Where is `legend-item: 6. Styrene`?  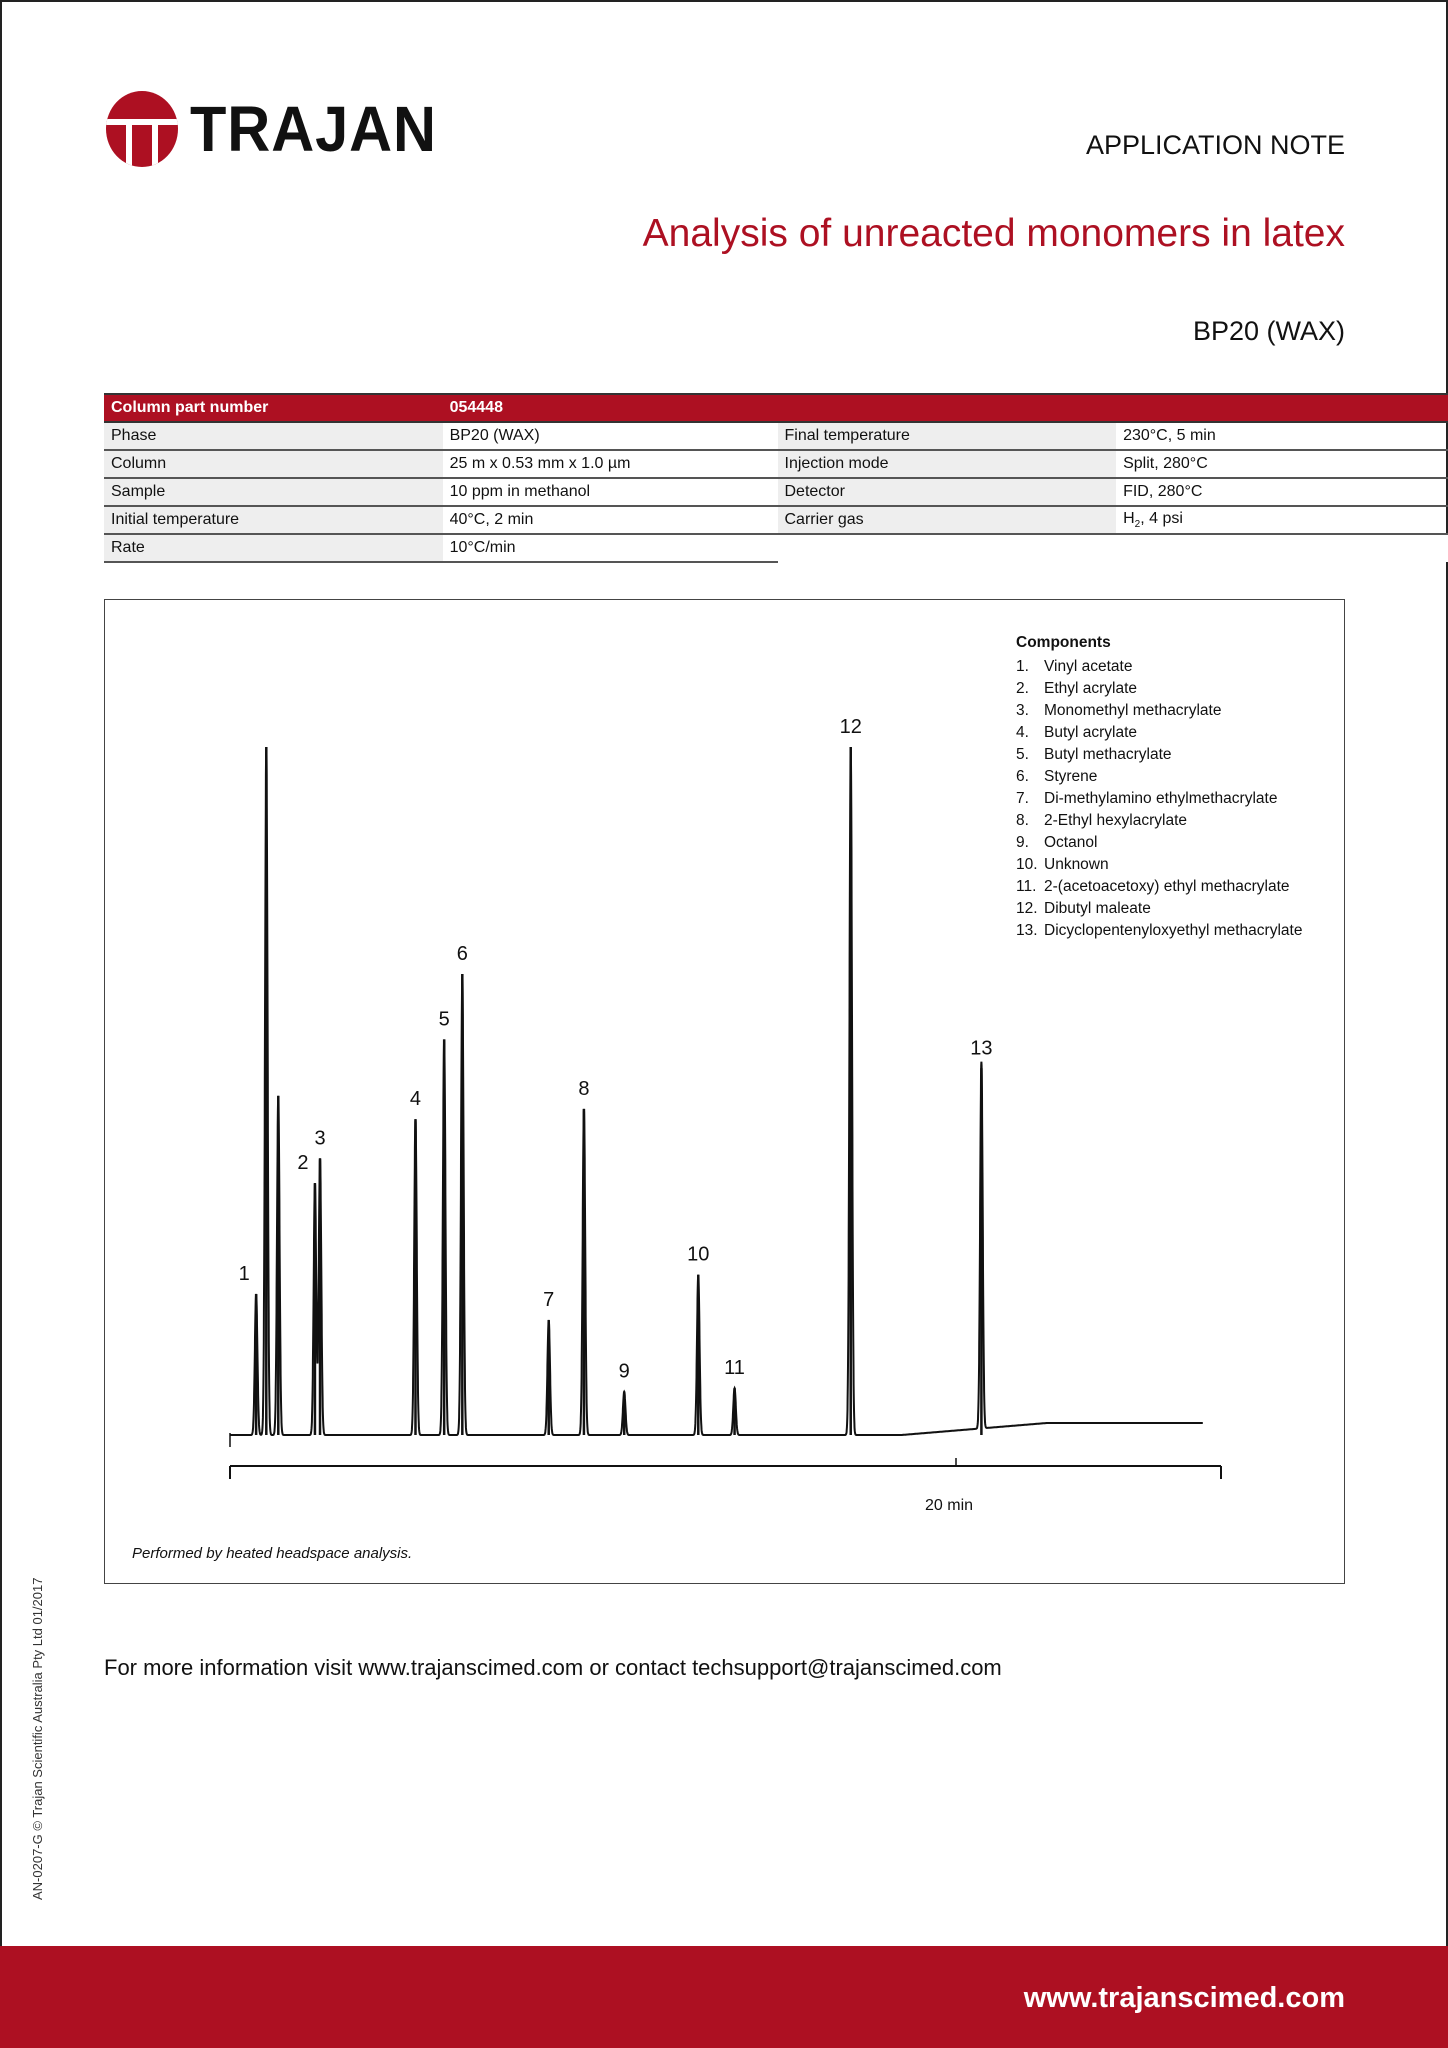 legend-item: 6. Styrene is located at coordinates (1159, 777).